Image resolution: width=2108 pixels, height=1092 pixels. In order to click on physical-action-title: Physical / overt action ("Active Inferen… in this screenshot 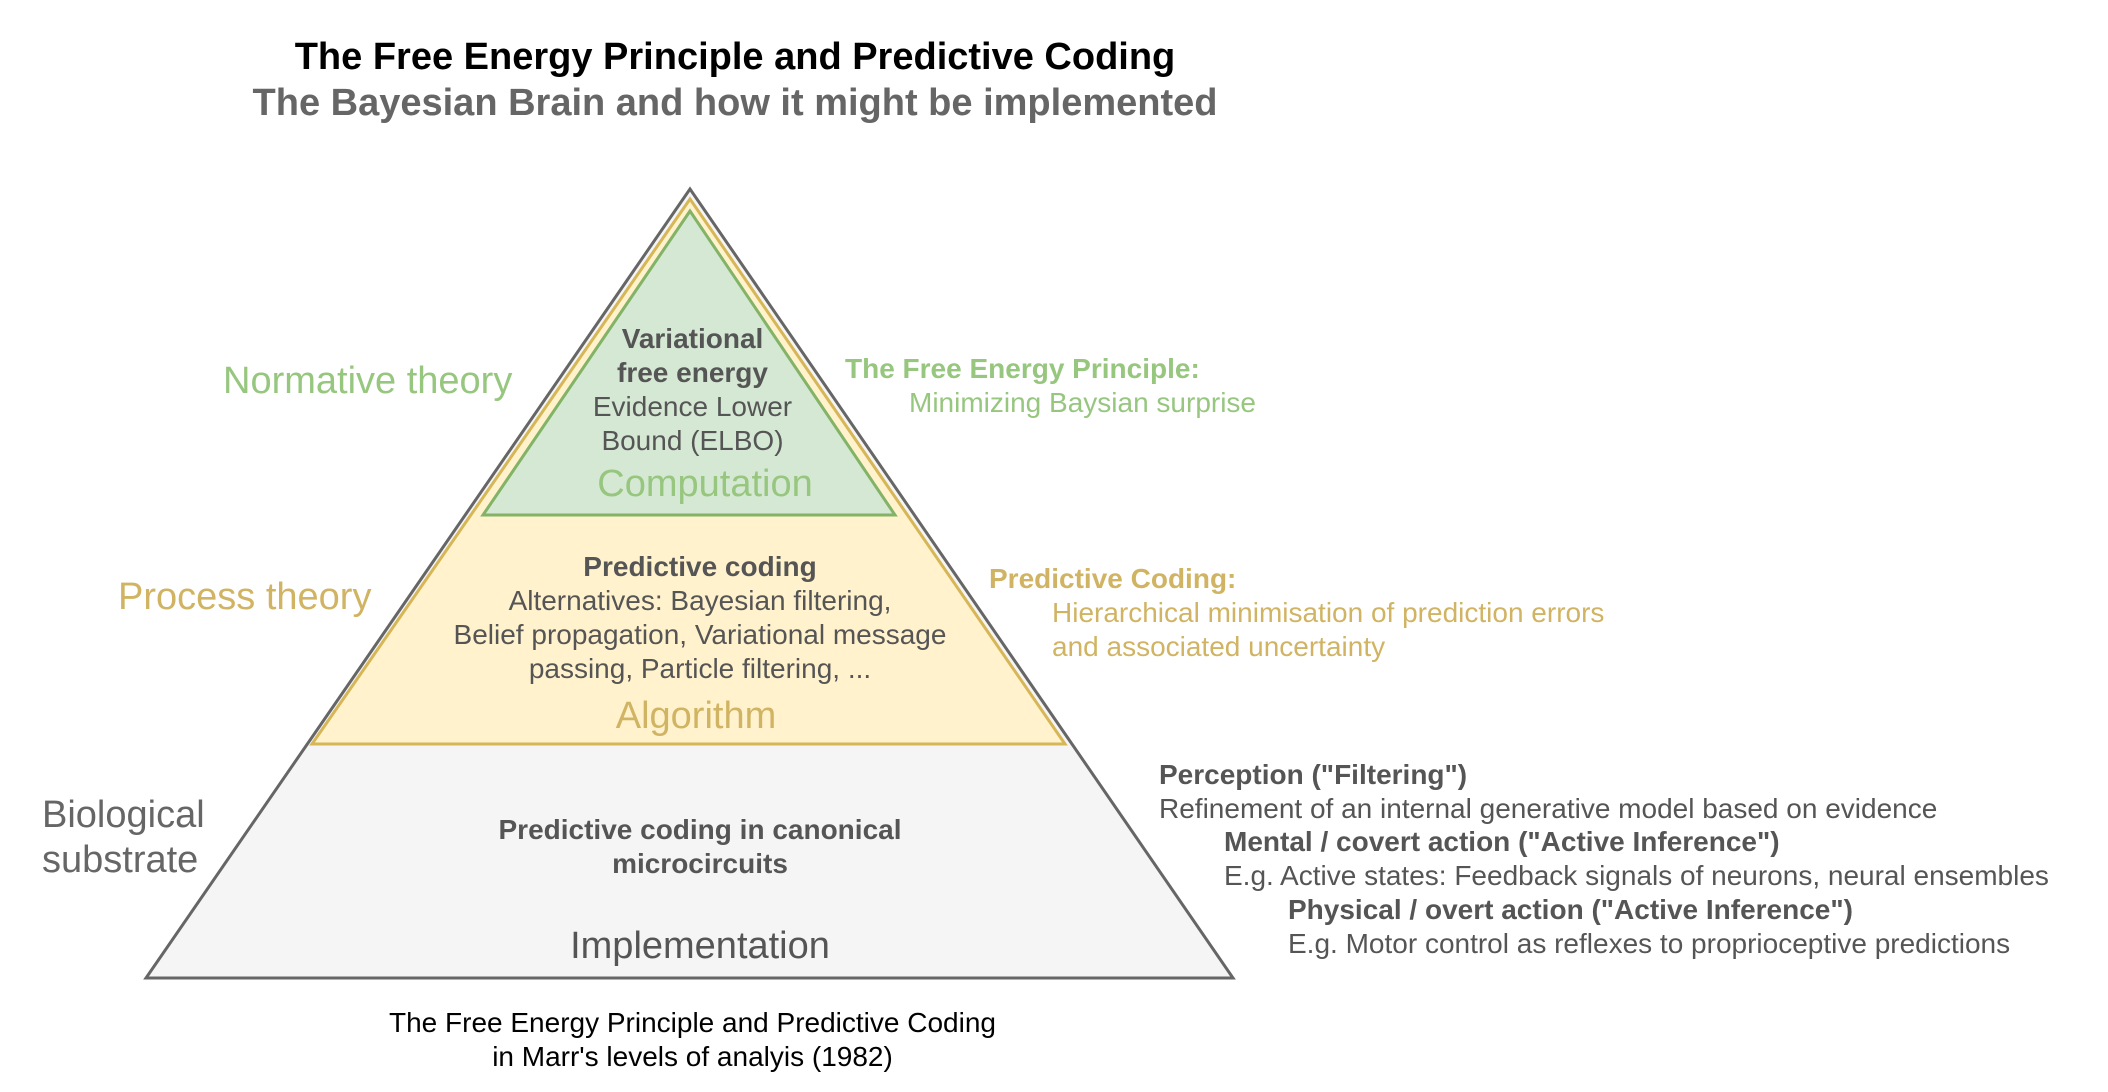, I will do `click(1570, 909)`.